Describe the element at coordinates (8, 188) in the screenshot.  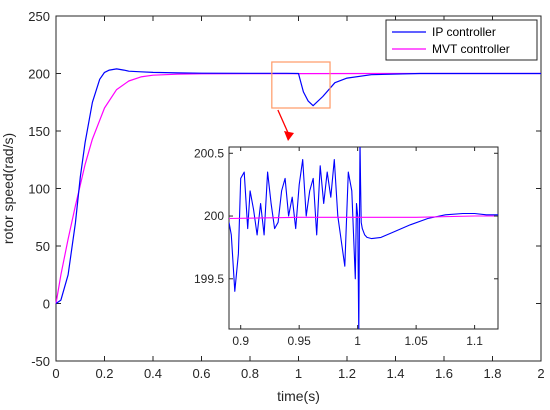
I see `y-axis-label: rotor speed(rad/s)` at that location.